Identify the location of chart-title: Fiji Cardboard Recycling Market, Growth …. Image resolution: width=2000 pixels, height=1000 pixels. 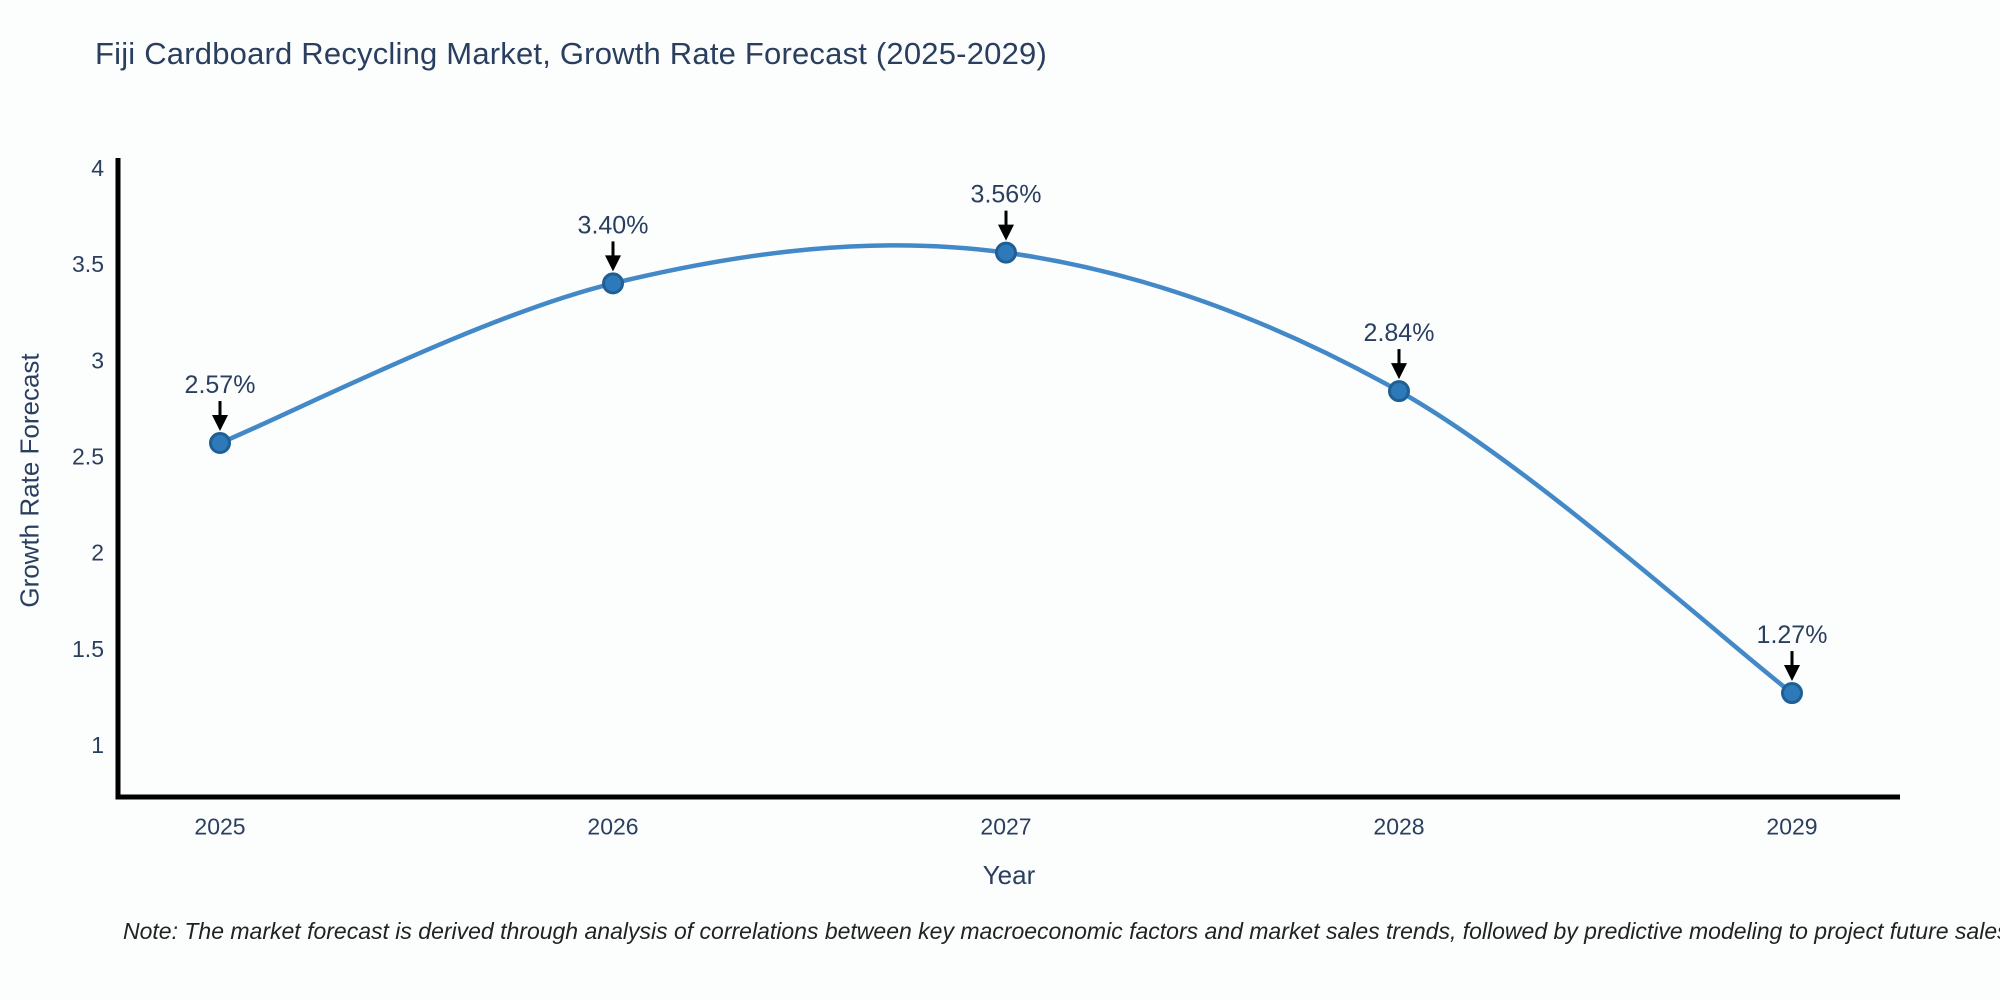
(571, 53).